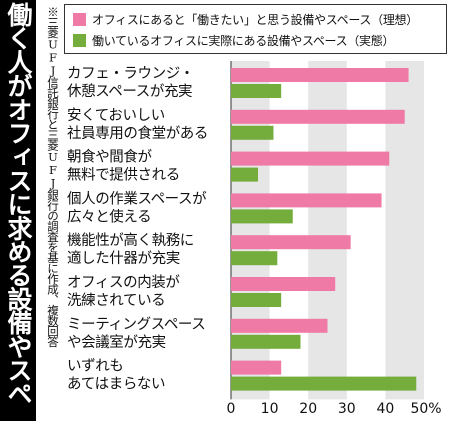 The height and width of the screenshot is (421, 450). What do you see at coordinates (136, 324) in the screenshot?
I see `category-label-line: ミーティングスペース` at bounding box center [136, 324].